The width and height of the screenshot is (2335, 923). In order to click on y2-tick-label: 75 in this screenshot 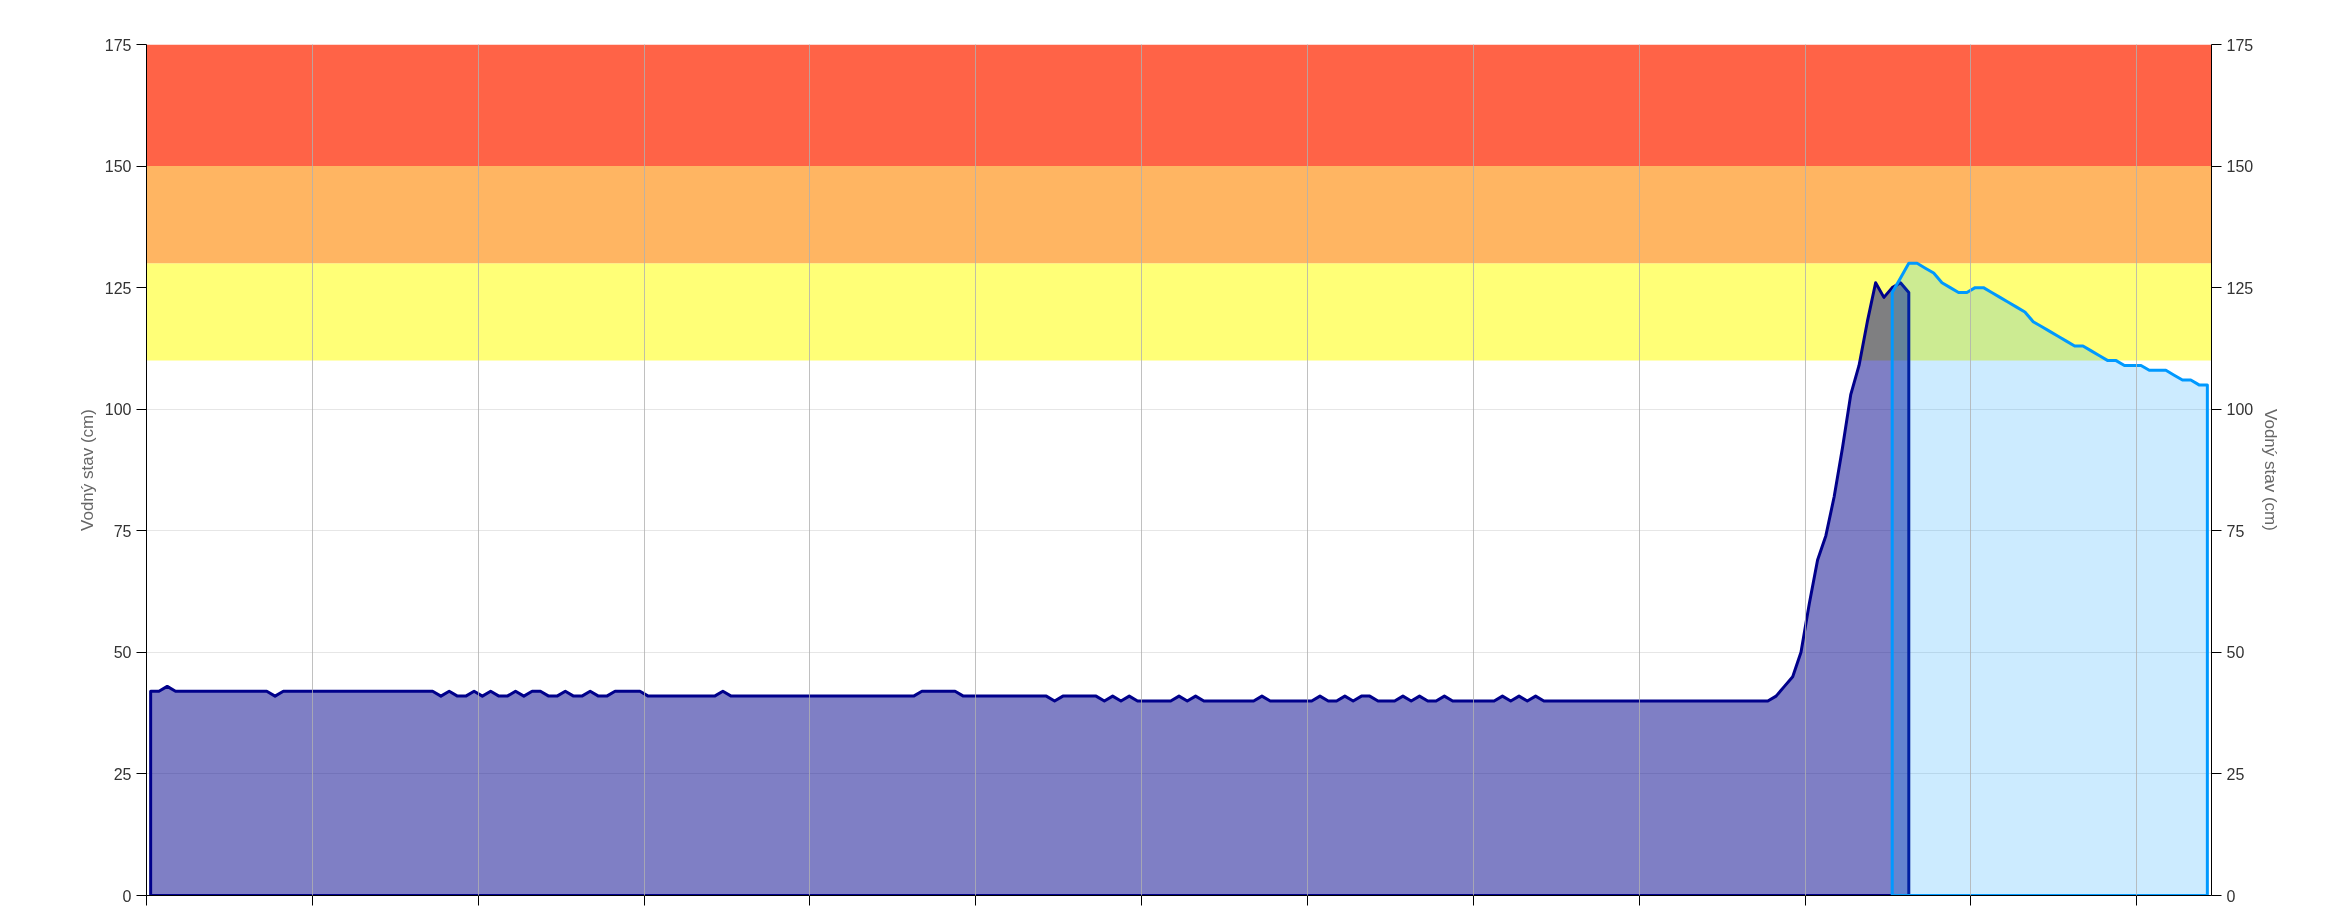, I will do `click(2235, 531)`.